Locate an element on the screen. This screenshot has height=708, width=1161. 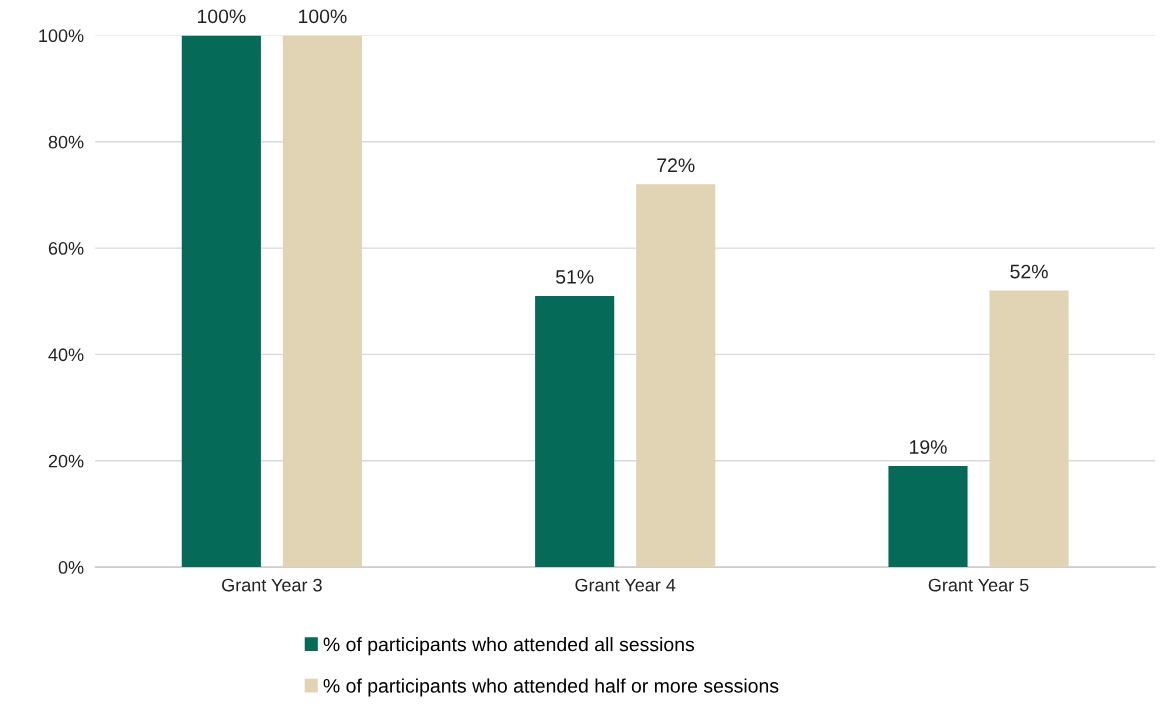
y-tick-label: 100% is located at coordinates (61, 36).